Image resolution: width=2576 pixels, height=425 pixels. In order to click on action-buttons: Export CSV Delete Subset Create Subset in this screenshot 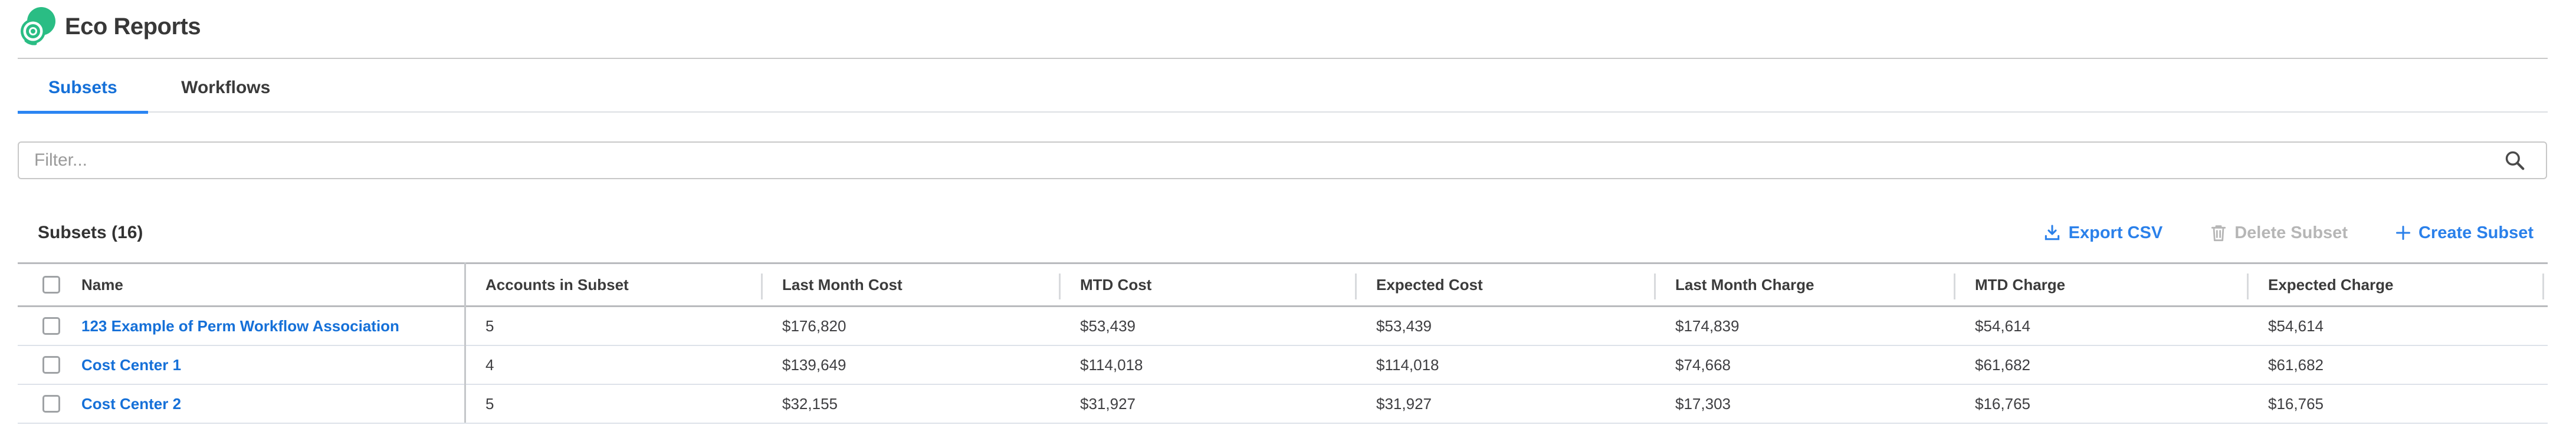, I will do `click(2288, 233)`.